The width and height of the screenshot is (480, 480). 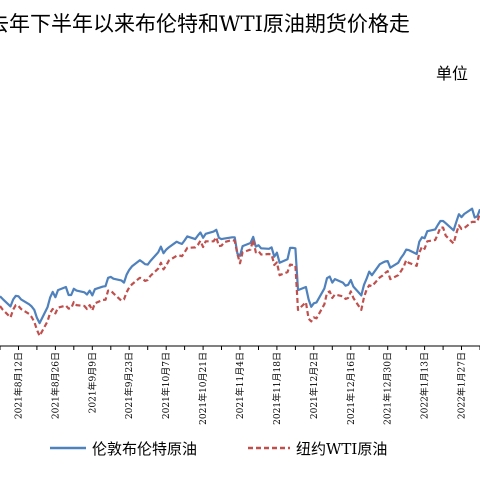 I want to click on x-tick-label: 2021年10月7日, so click(x=166, y=385).